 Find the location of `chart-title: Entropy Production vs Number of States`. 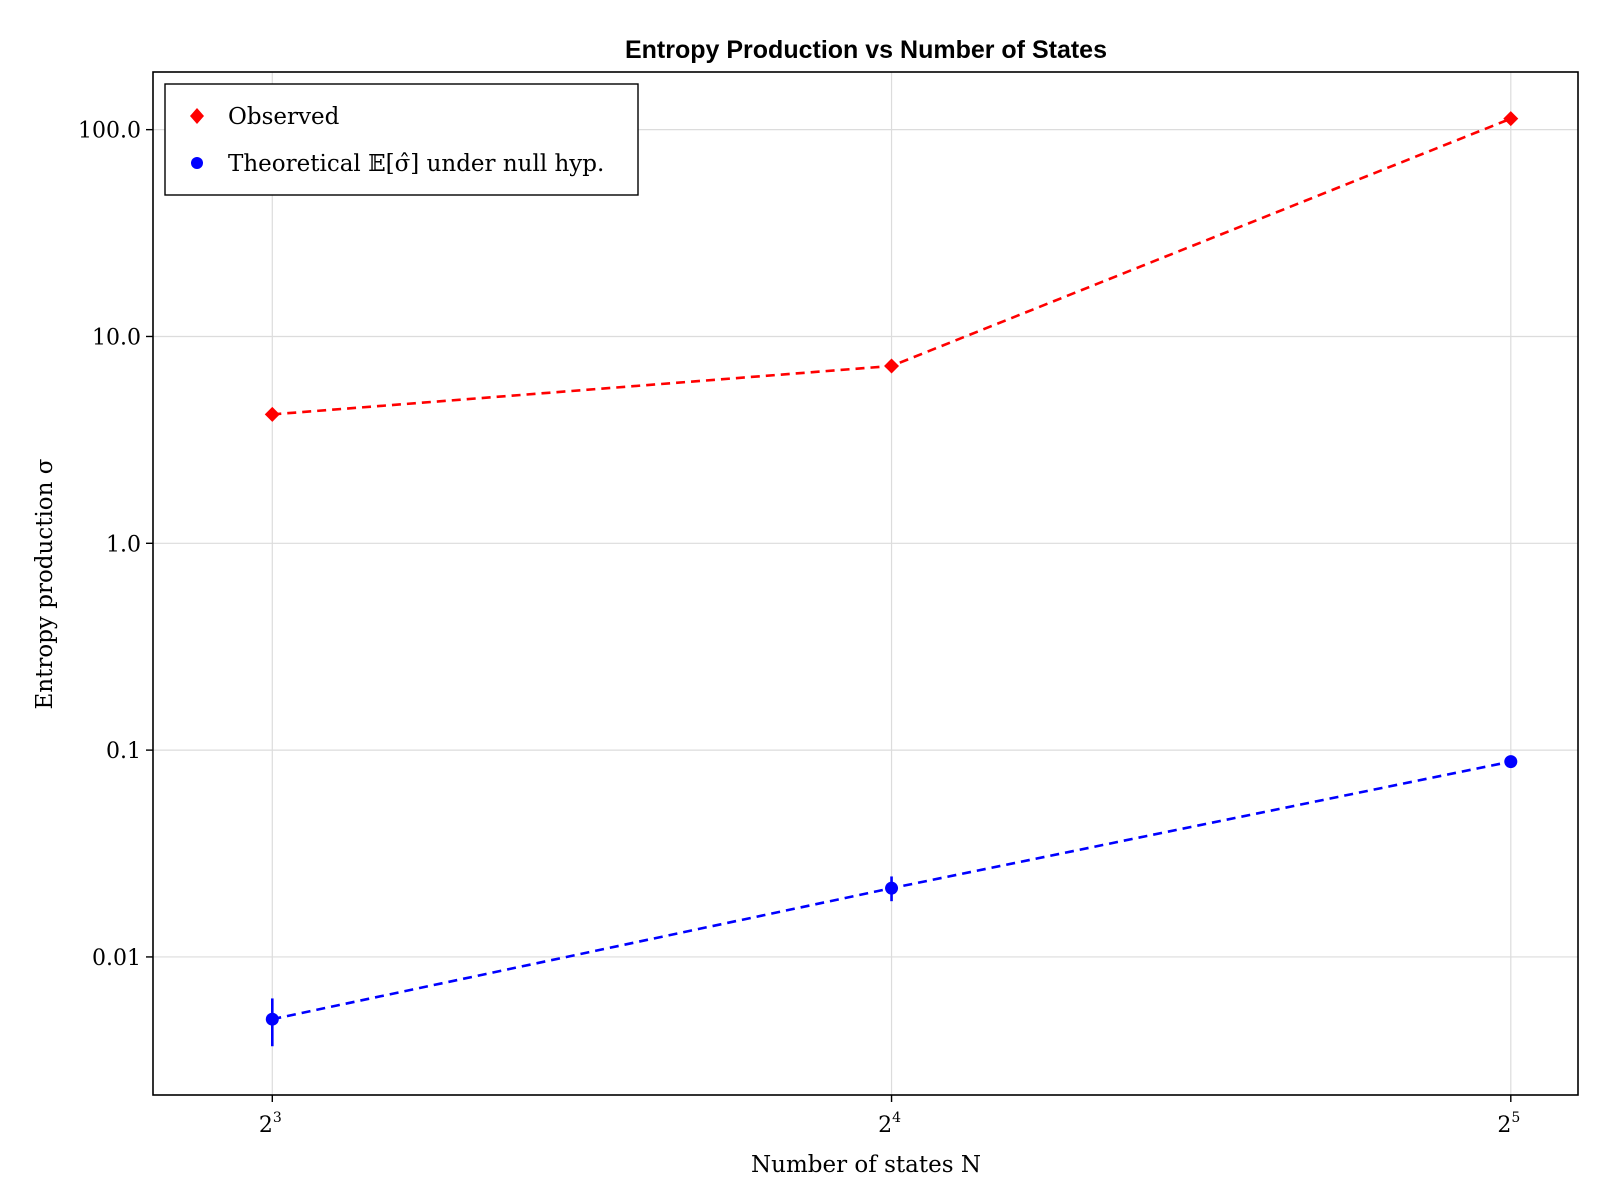

chart-title: Entropy Production vs Number of States is located at coordinates (866, 50).